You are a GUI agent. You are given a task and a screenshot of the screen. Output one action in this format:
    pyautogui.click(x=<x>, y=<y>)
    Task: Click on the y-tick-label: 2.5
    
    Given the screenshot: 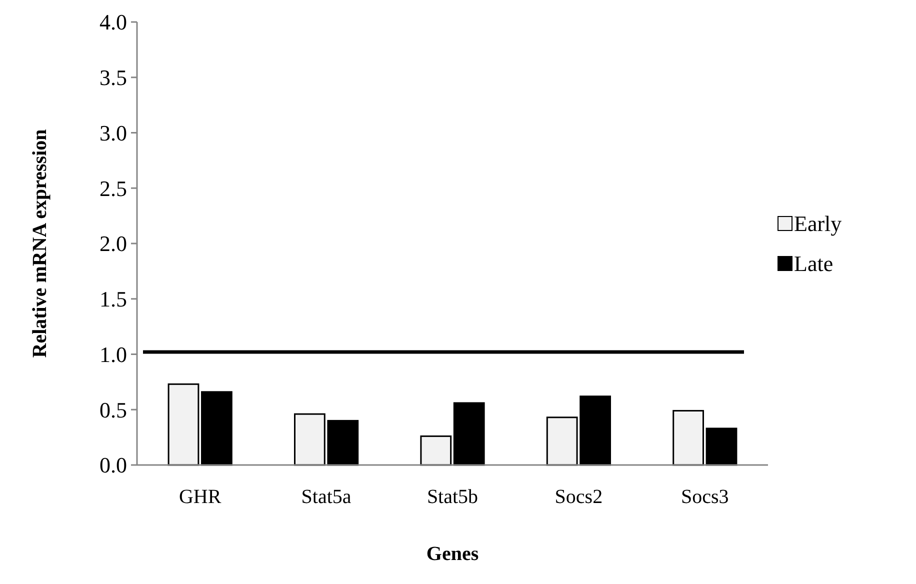 What is the action you would take?
    pyautogui.click(x=113, y=188)
    